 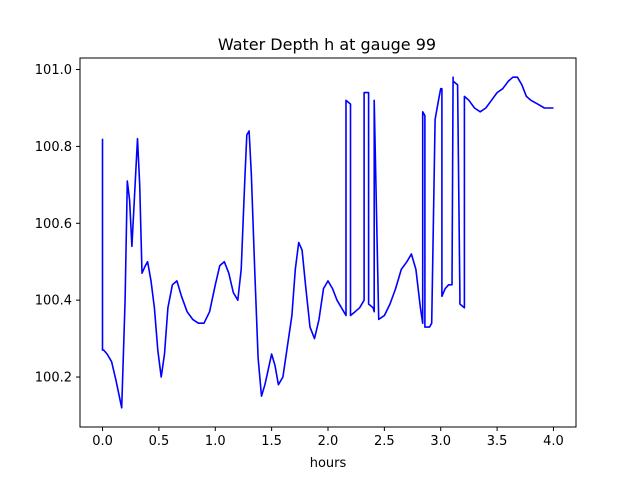 I want to click on x-tick-label: 2.0, so click(x=328, y=441).